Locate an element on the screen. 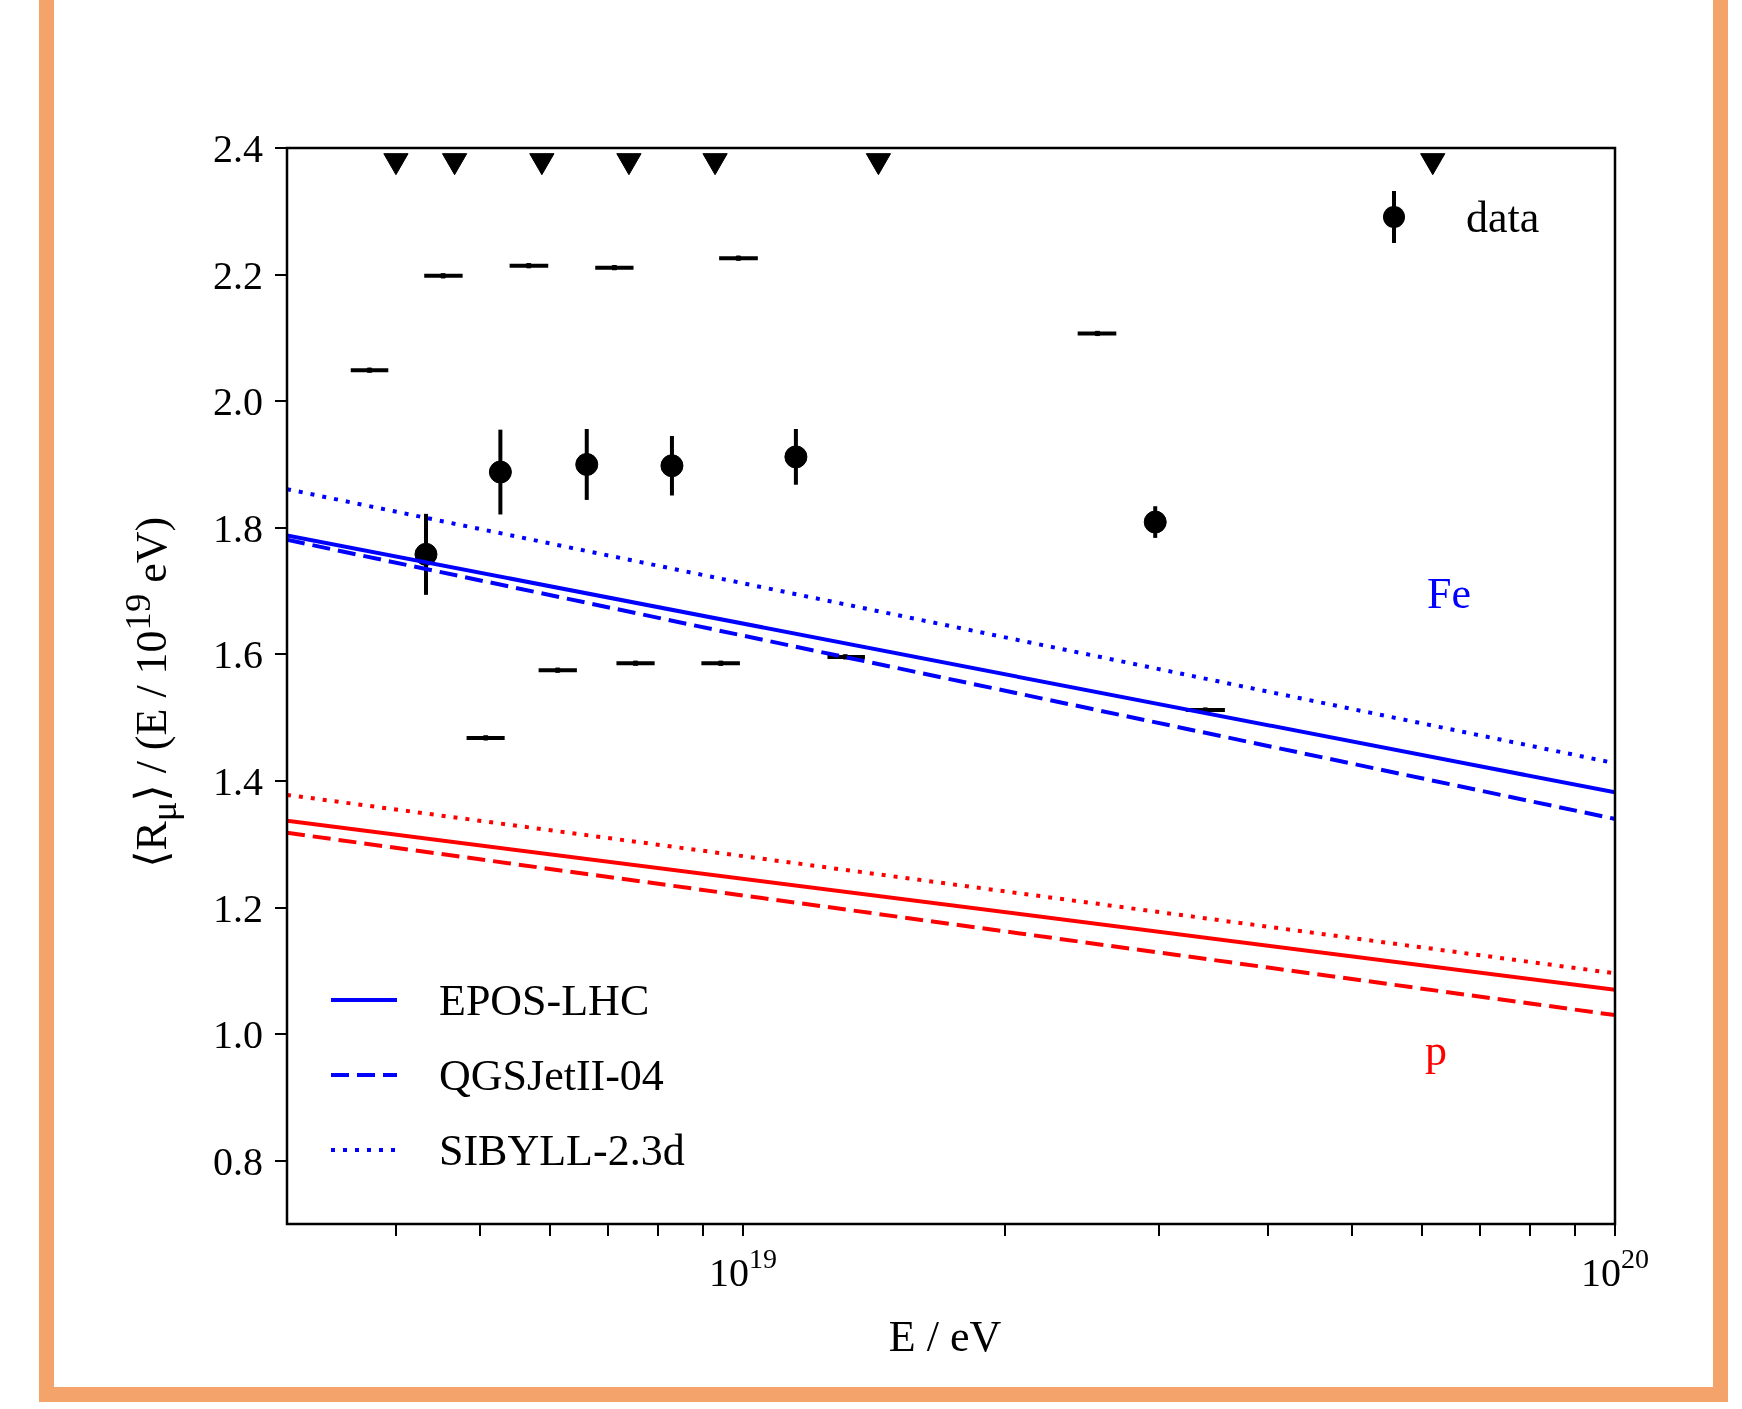 This screenshot has width=1742, height=1409. y-tick-label: 0.8 is located at coordinates (238, 1161).